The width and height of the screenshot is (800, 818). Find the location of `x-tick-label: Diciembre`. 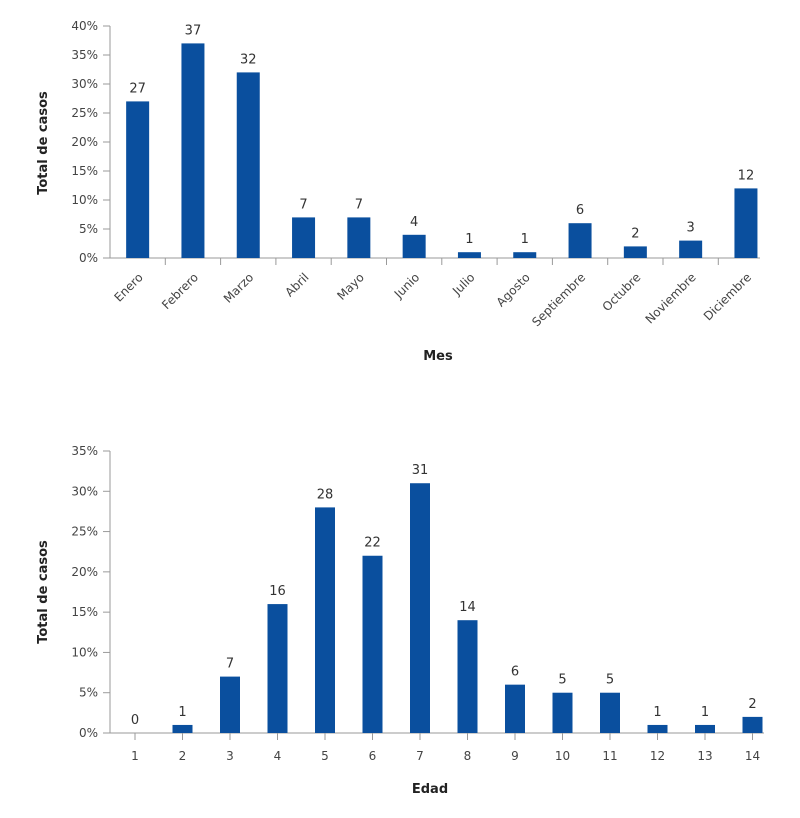

x-tick-label: Diciembre is located at coordinates (727, 296).